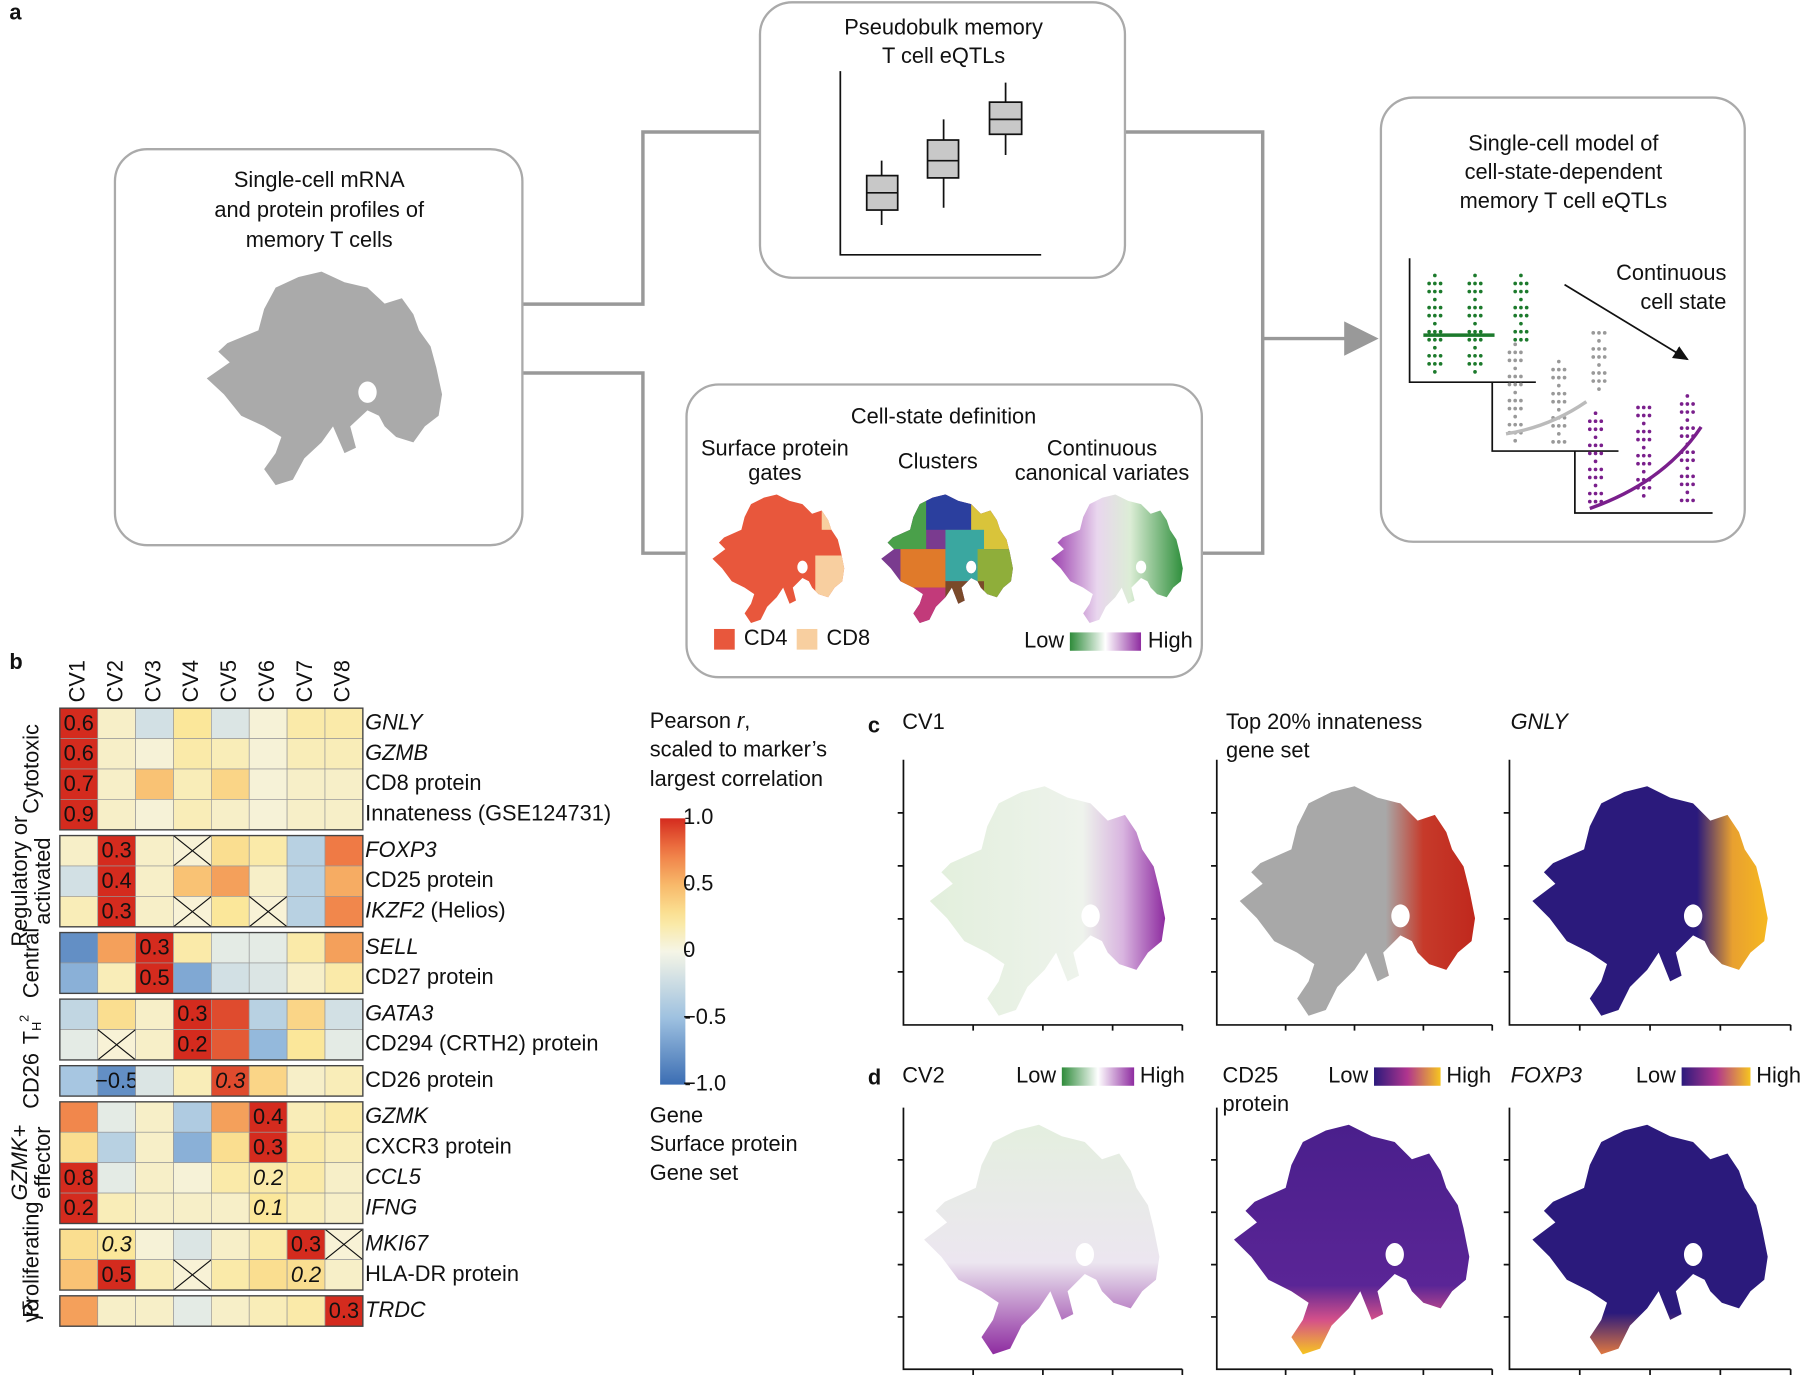  Describe the element at coordinates (79, 753) in the screenshot. I see `cell-label: 0.6` at that location.